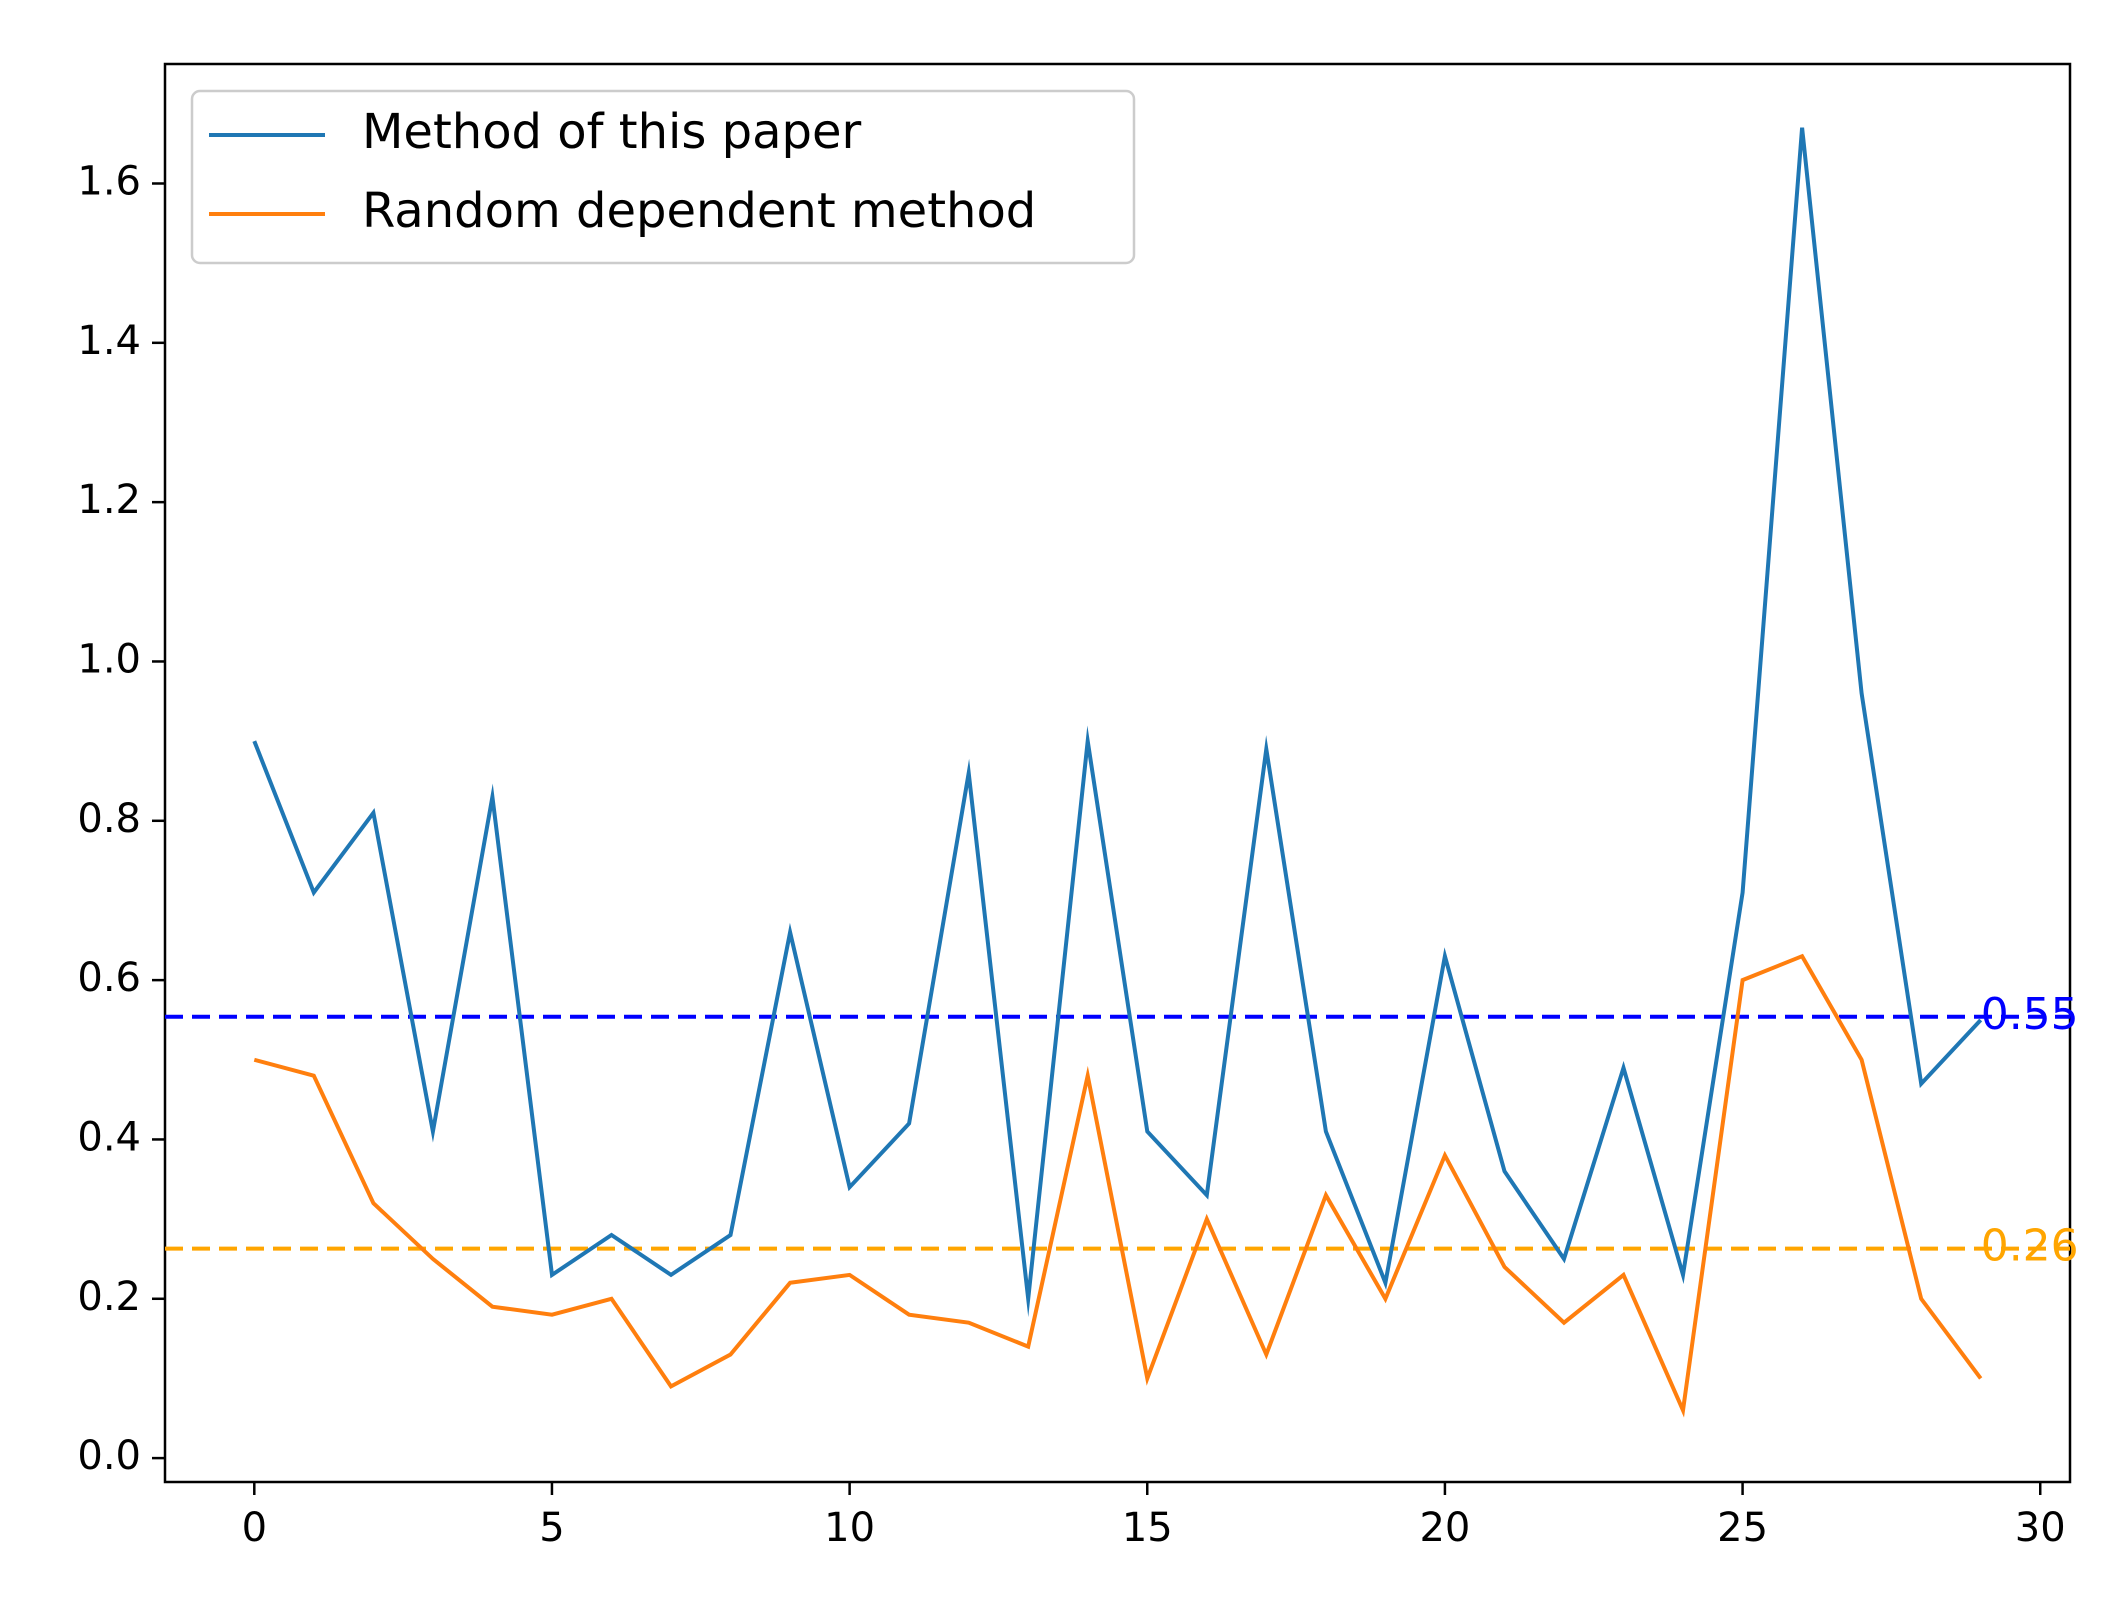  I want to click on y-tick-label: 0.4, so click(109, 1137).